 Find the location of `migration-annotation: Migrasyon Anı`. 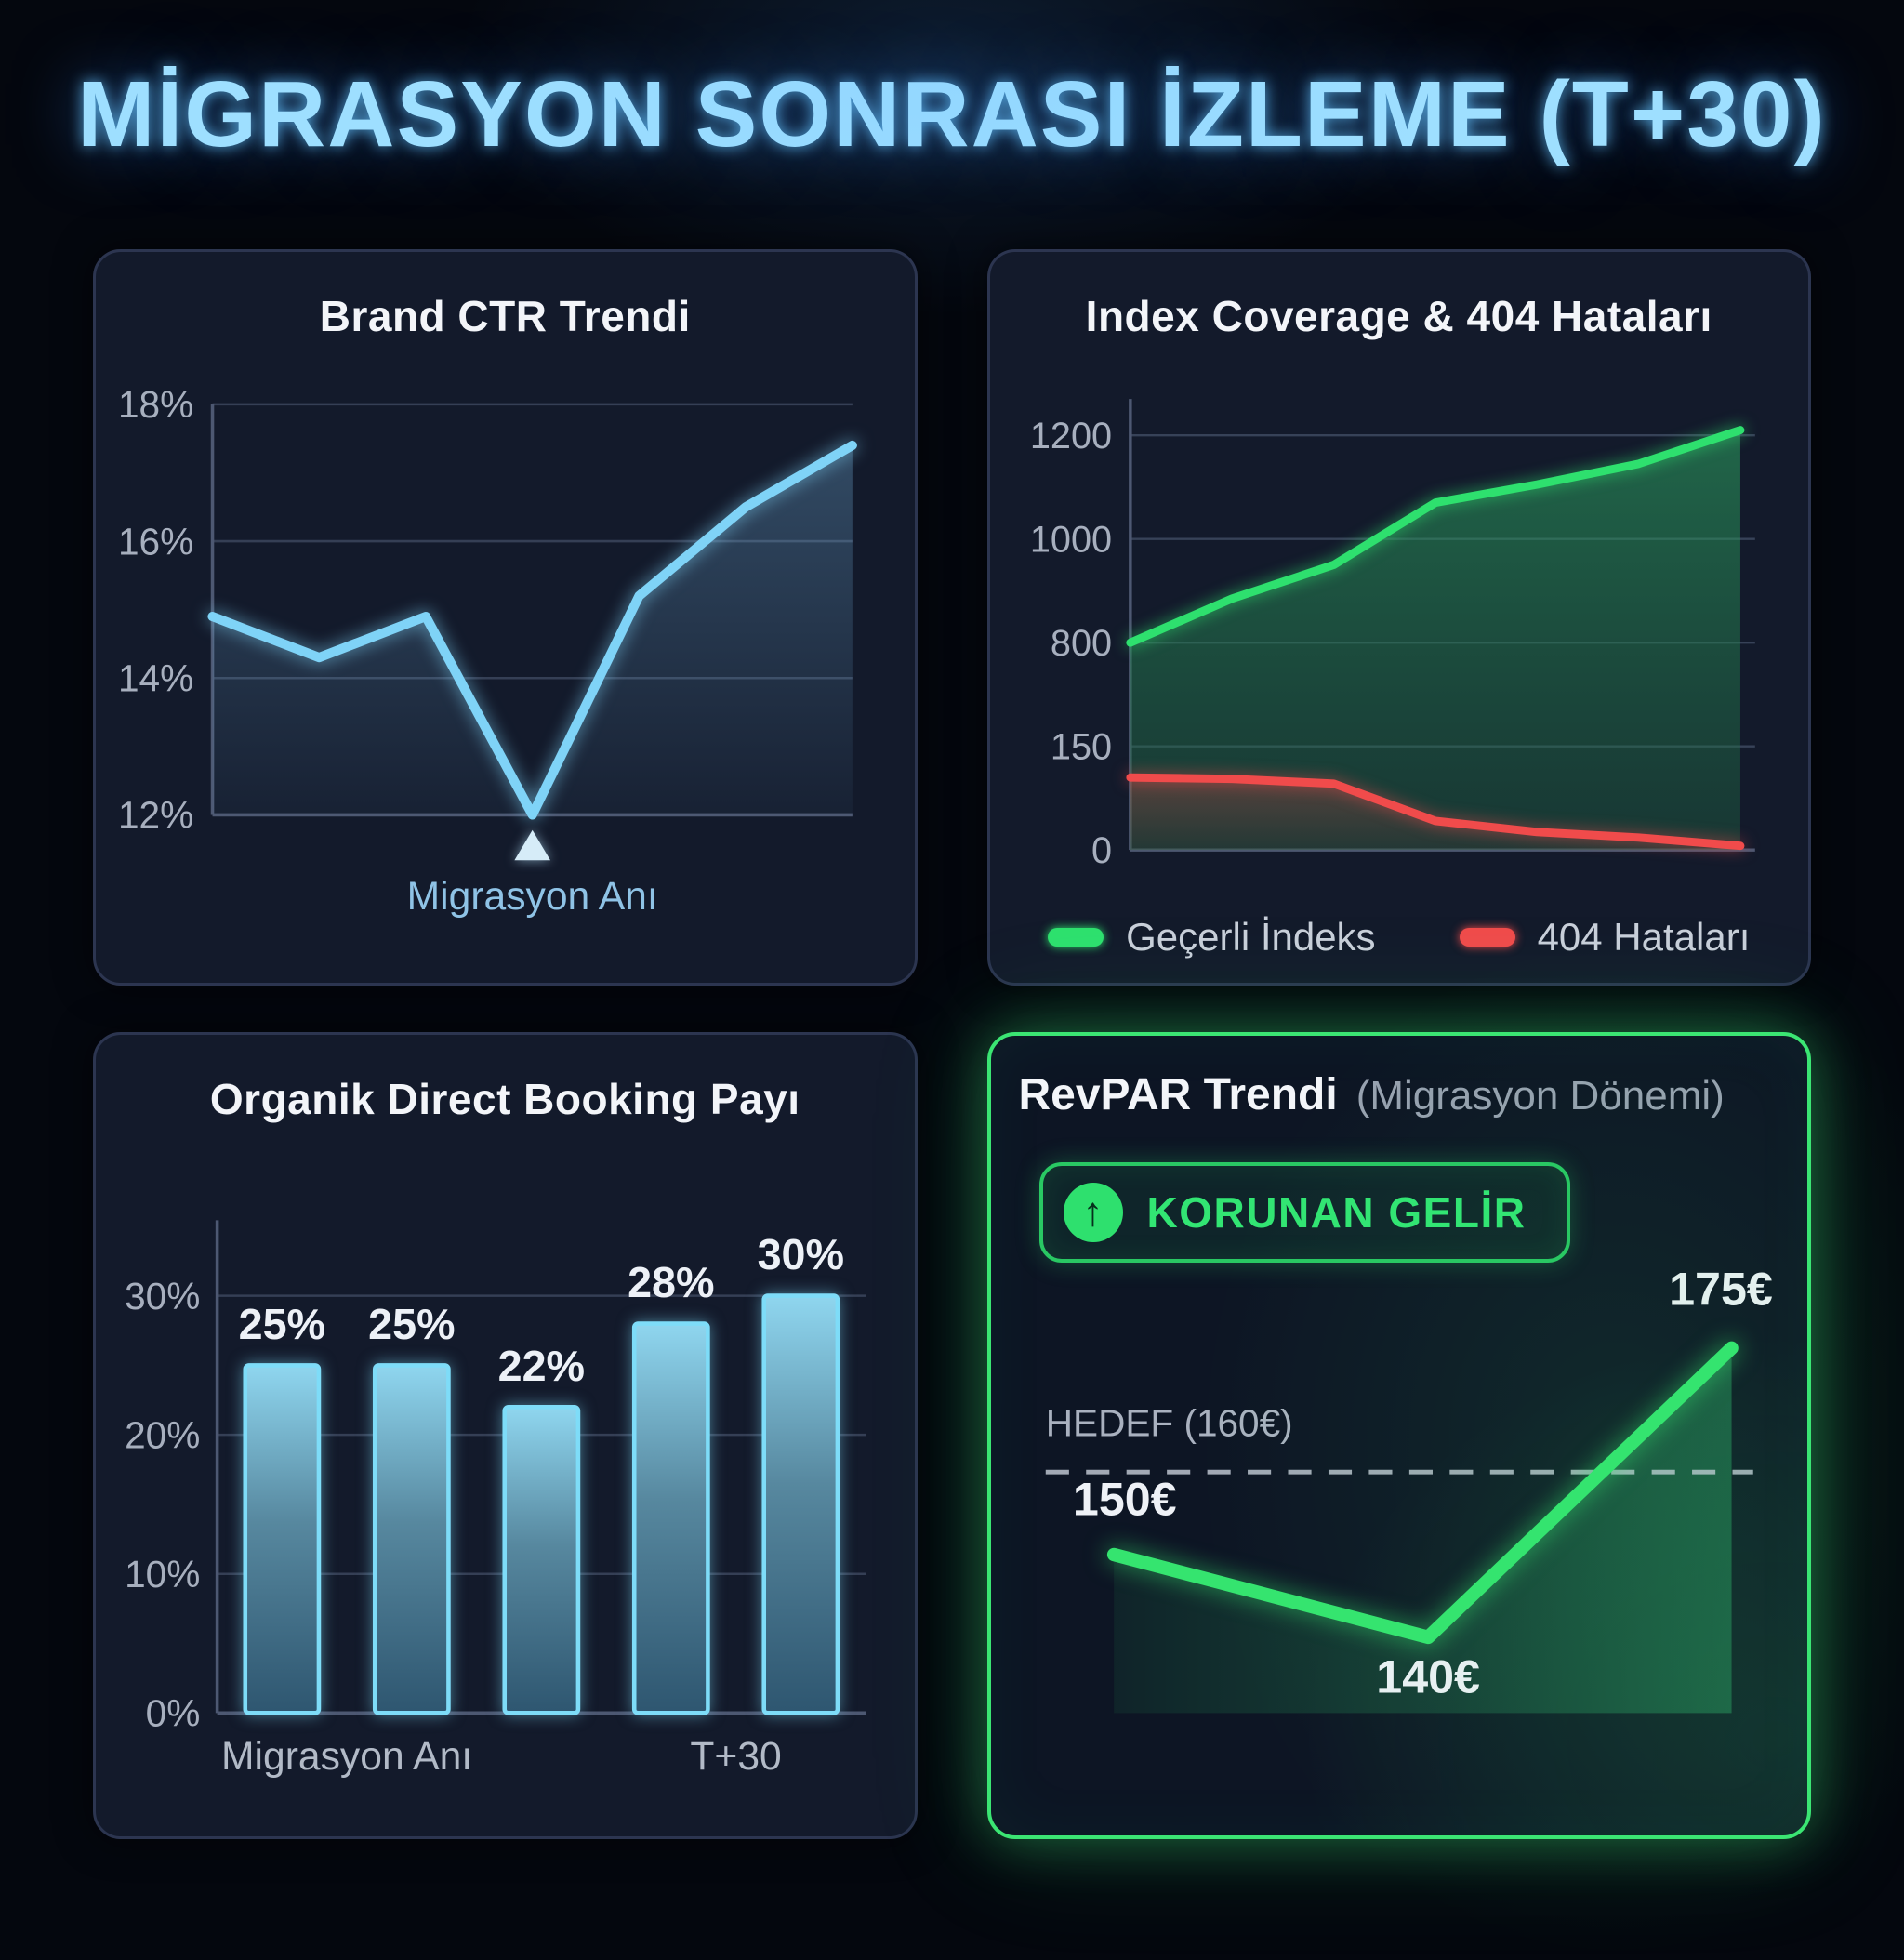

migration-annotation: Migrasyon Anı is located at coordinates (532, 896).